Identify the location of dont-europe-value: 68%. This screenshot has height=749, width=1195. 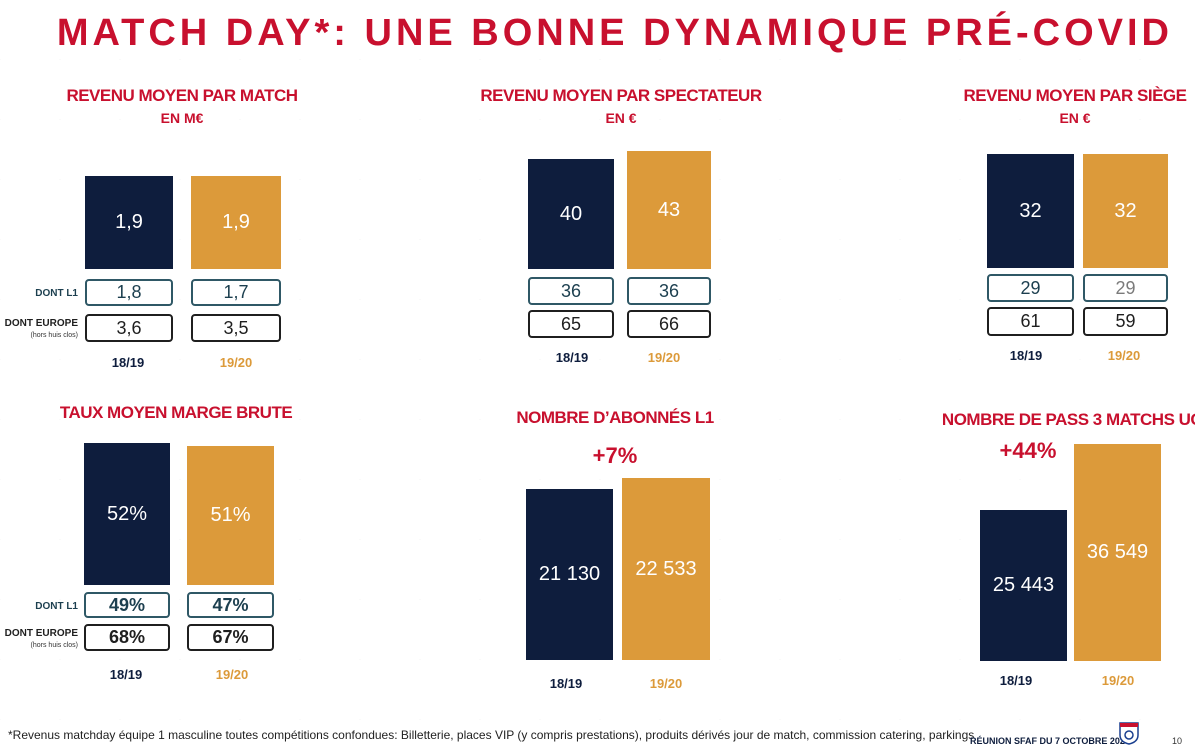
(127, 637).